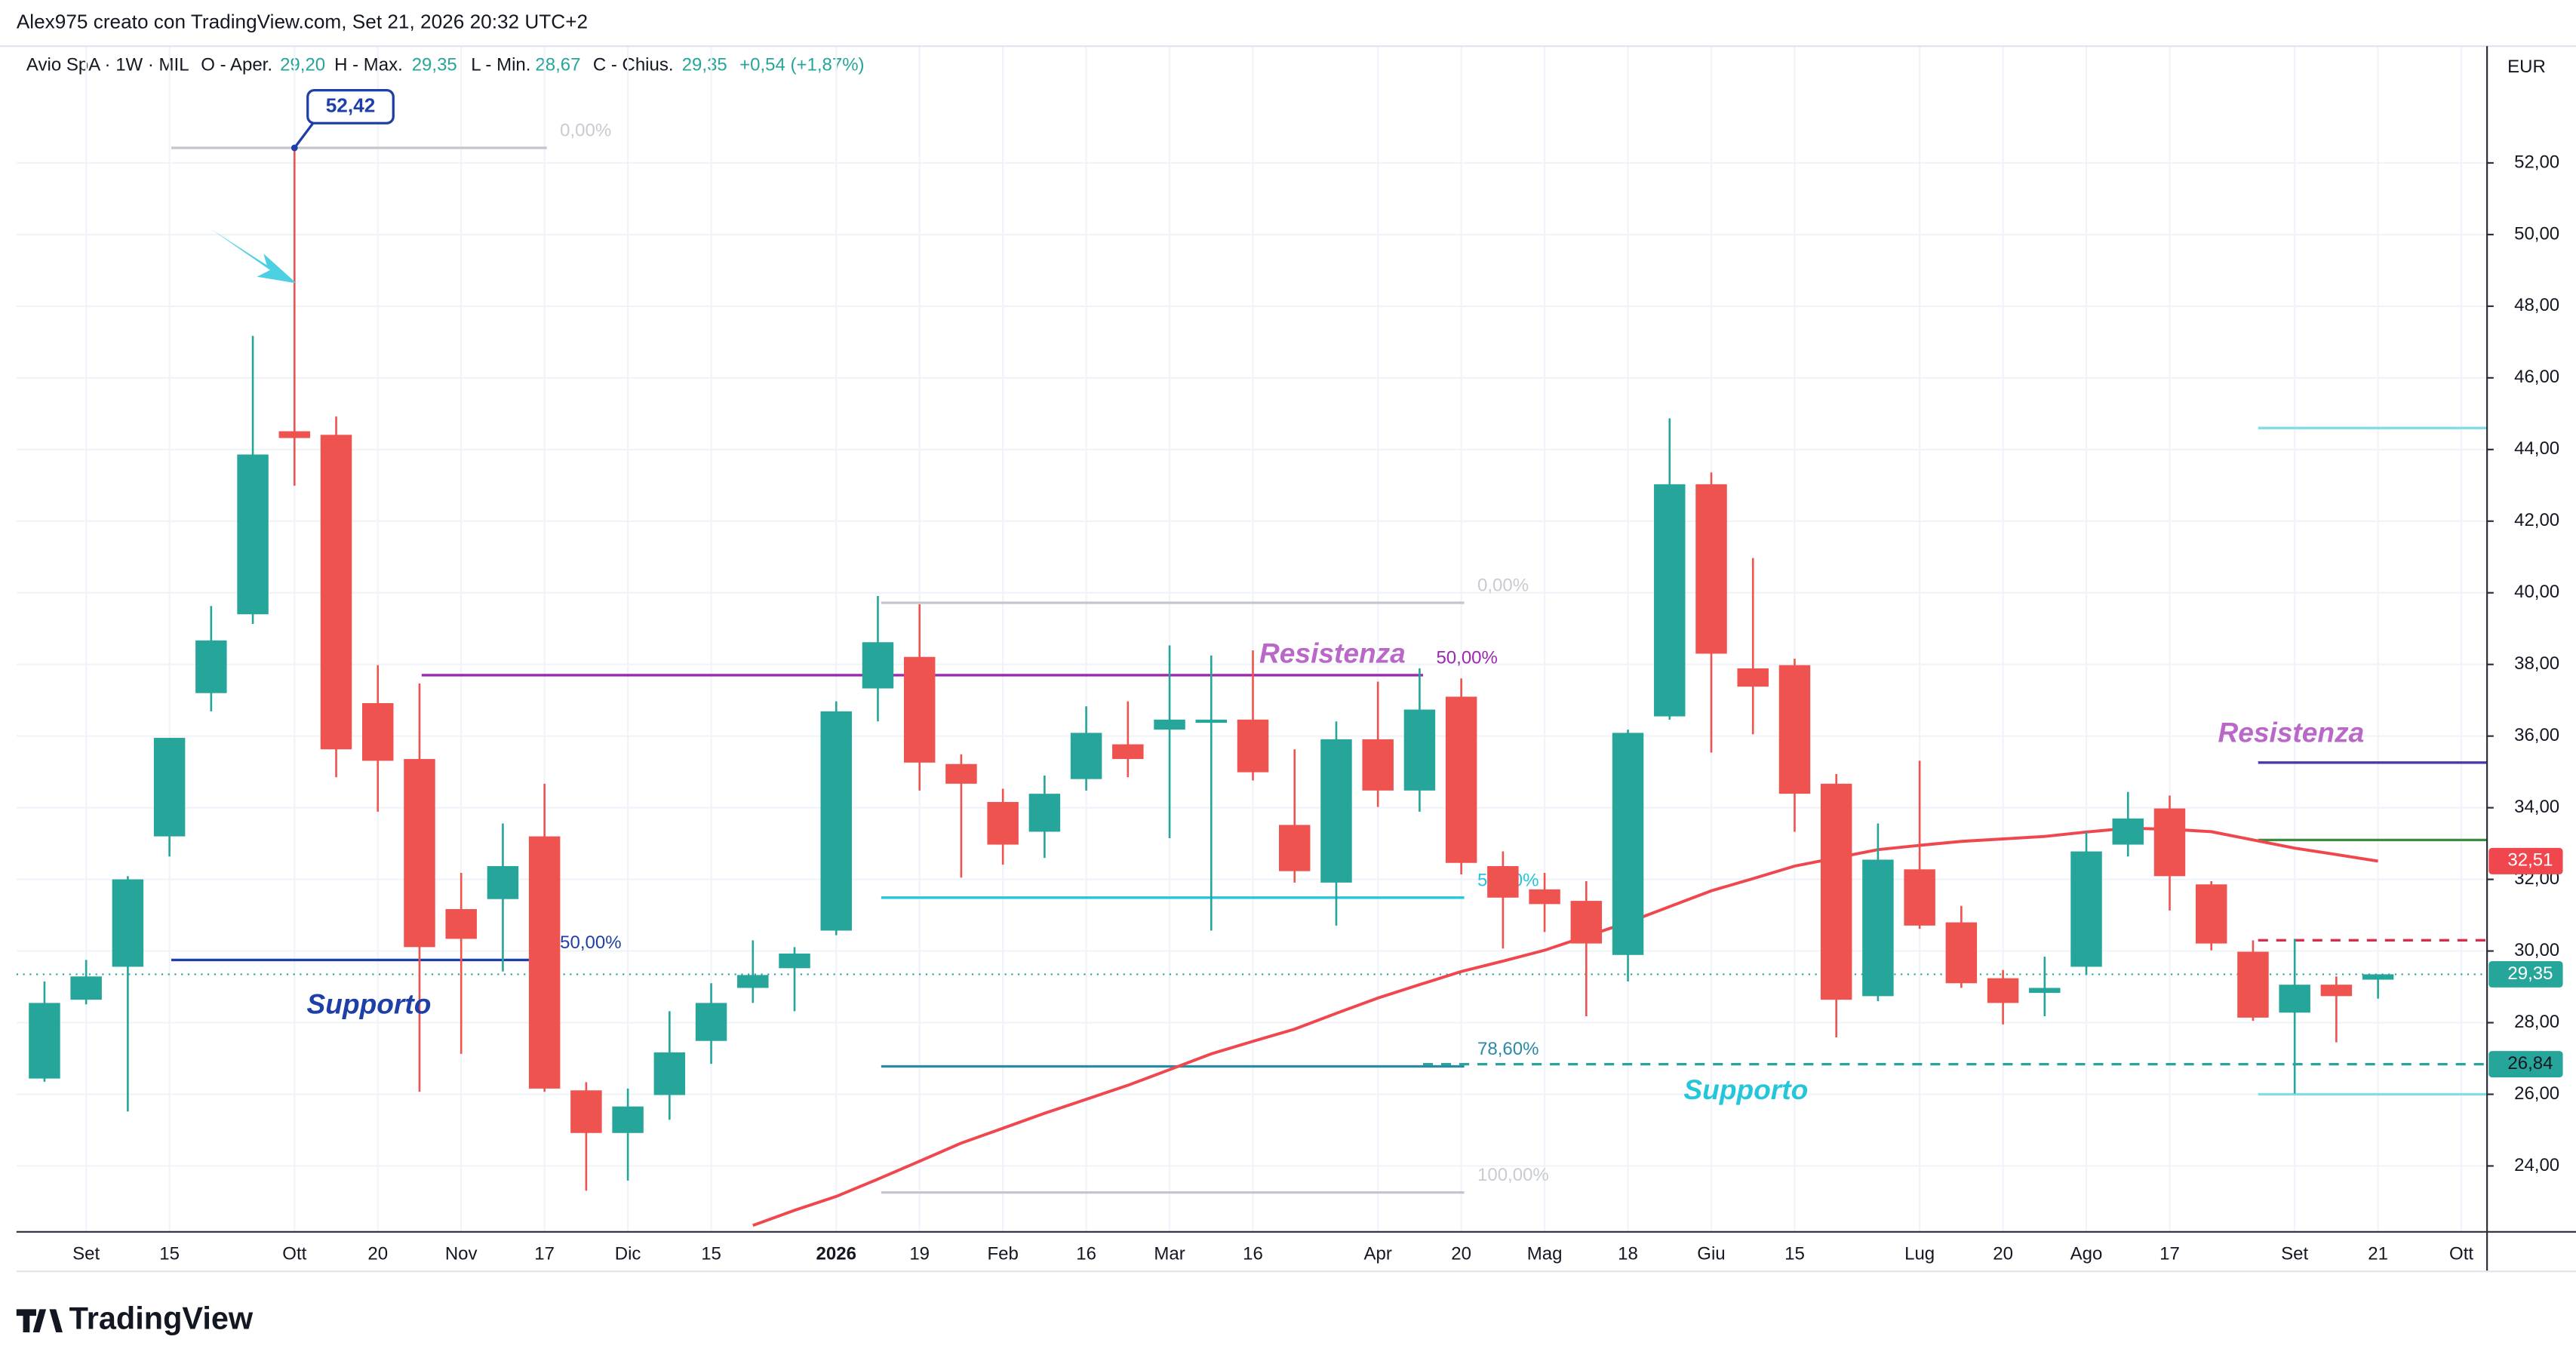 The width and height of the screenshot is (2576, 1361). What do you see at coordinates (2536, 1022) in the screenshot?
I see `y-tick-label: 28,00` at bounding box center [2536, 1022].